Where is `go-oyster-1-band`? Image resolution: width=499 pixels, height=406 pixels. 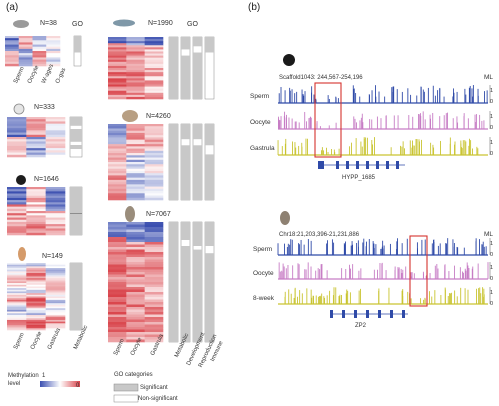 go-oyster-1-band is located at coordinates (173, 162).